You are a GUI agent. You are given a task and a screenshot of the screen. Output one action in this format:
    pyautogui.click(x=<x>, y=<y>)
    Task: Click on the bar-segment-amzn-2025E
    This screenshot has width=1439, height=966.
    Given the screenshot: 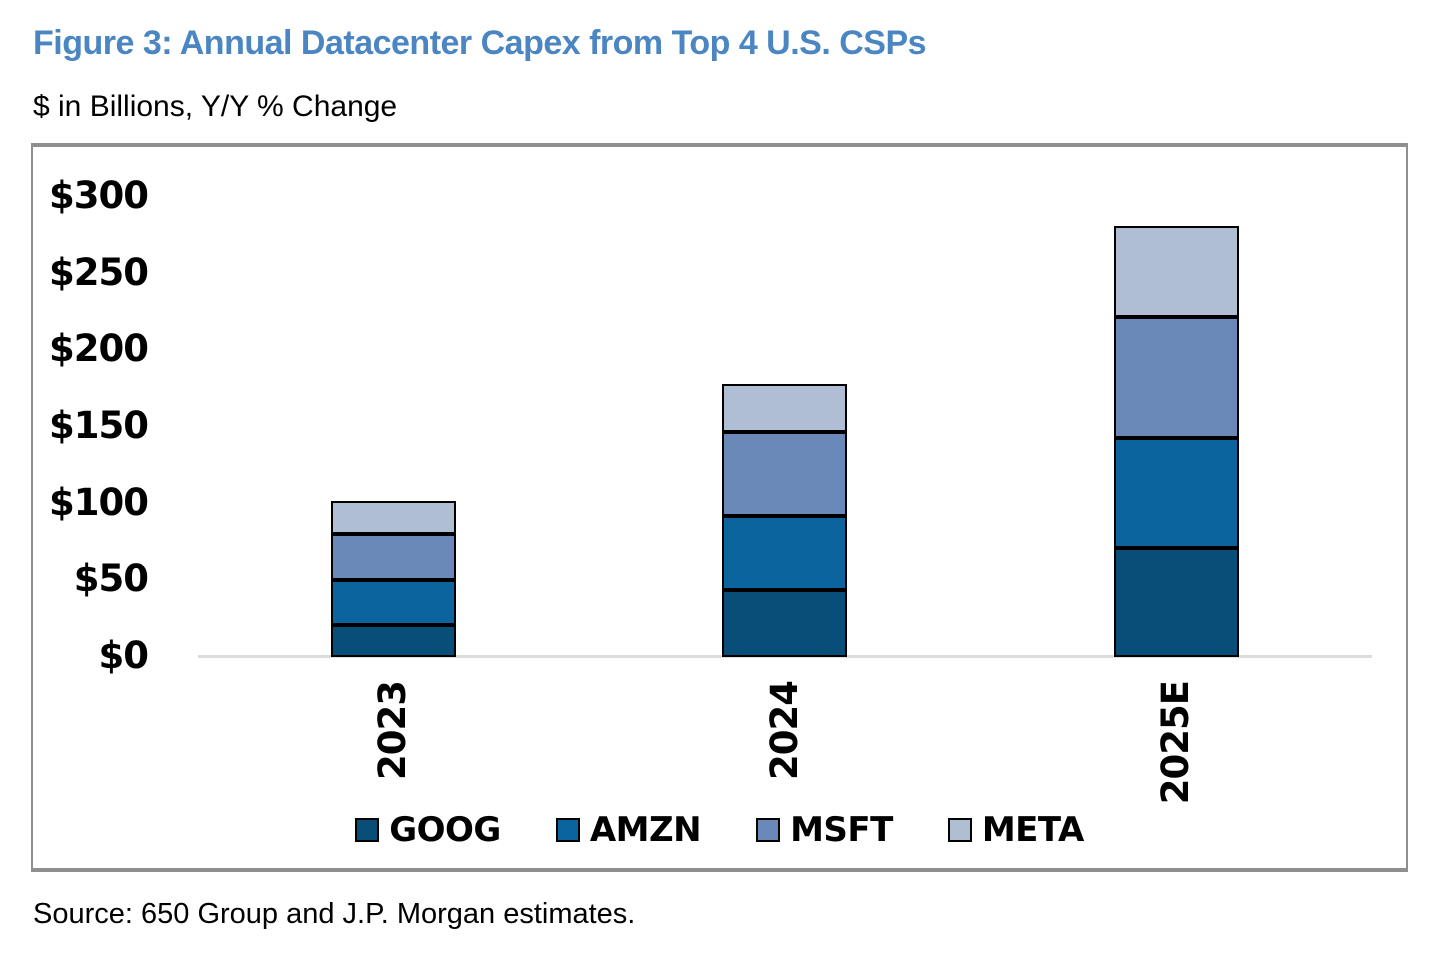 What is the action you would take?
    pyautogui.click(x=1176, y=493)
    